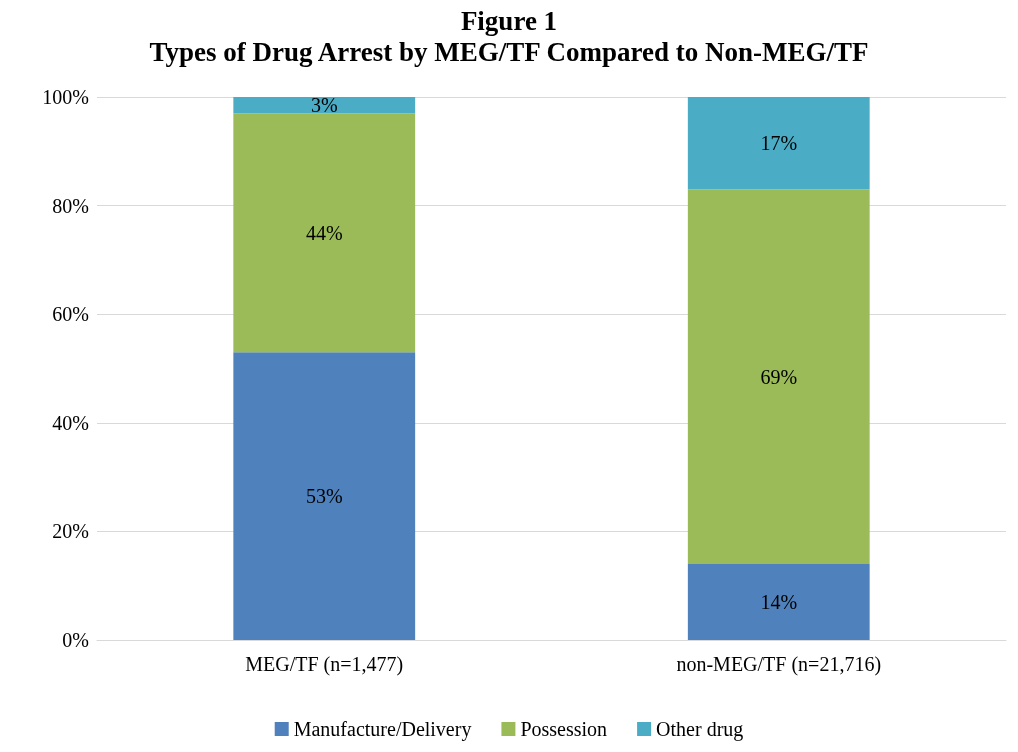 This screenshot has height=752, width=1018. I want to click on x-tick-label: non-MEG/TF (n=21,716), so click(779, 664).